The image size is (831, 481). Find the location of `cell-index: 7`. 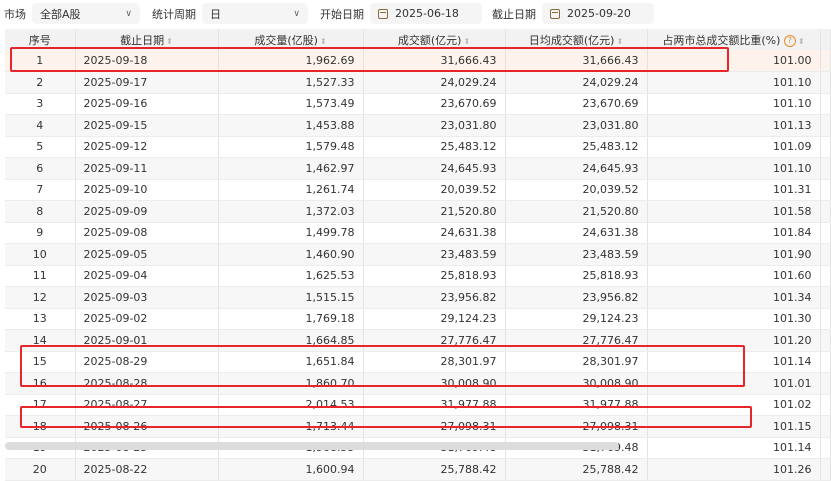

cell-index: 7 is located at coordinates (40, 190).